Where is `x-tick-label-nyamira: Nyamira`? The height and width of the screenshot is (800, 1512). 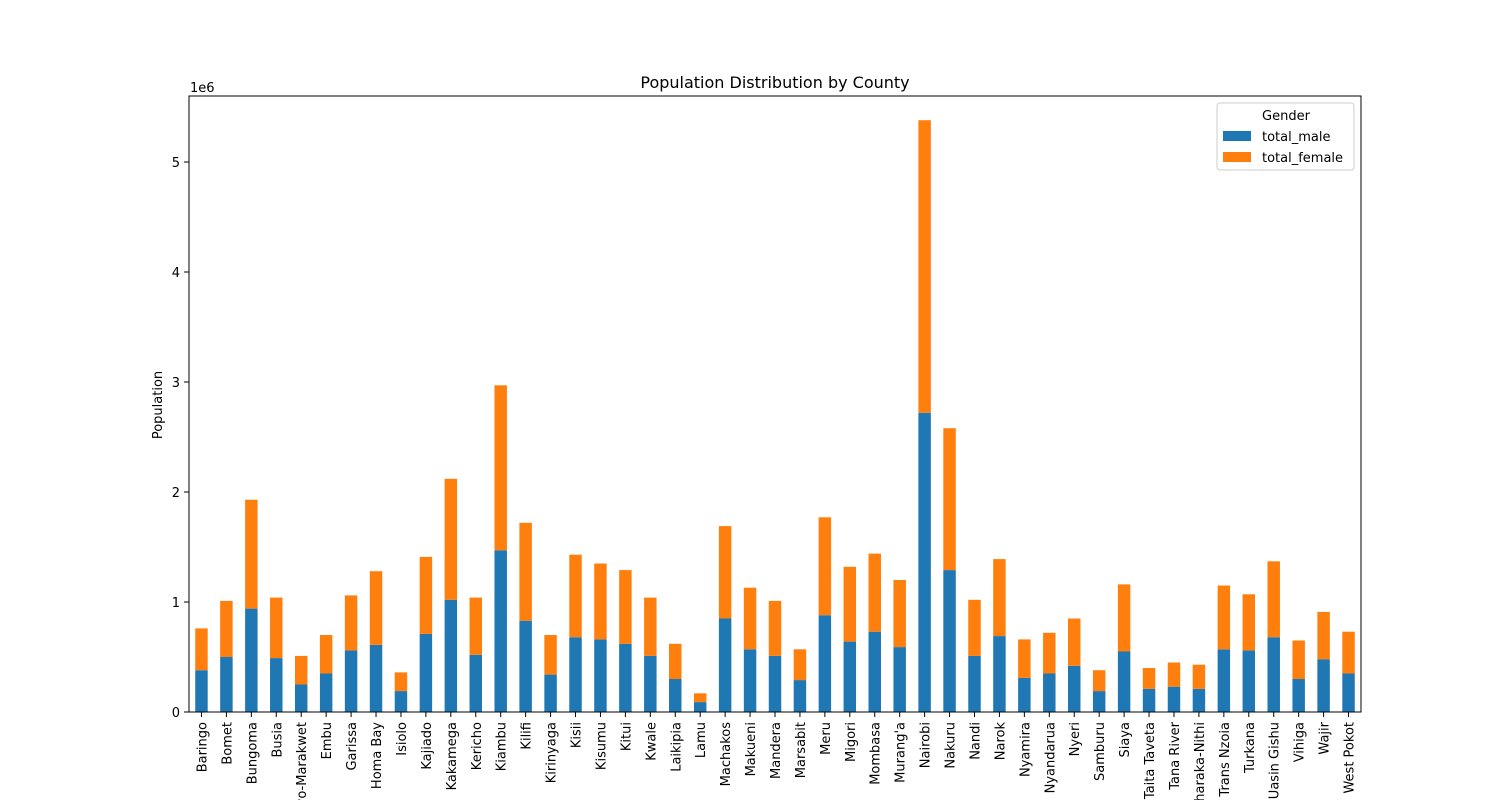
x-tick-label-nyamira: Nyamira is located at coordinates (1025, 749).